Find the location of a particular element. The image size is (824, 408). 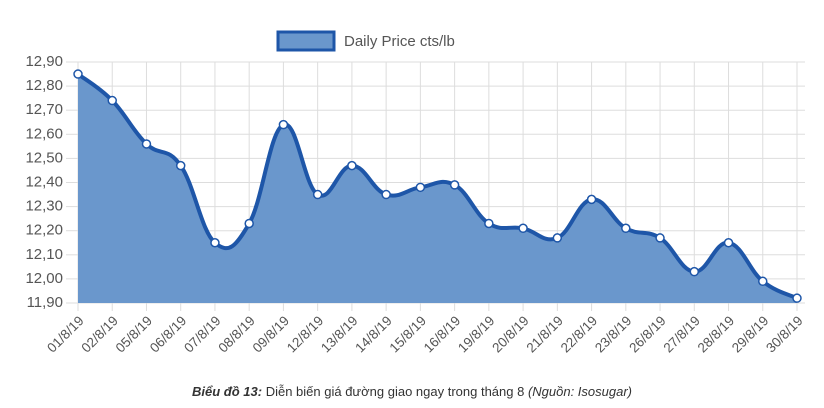

y-tick-label: 12,50 is located at coordinates (44, 157).